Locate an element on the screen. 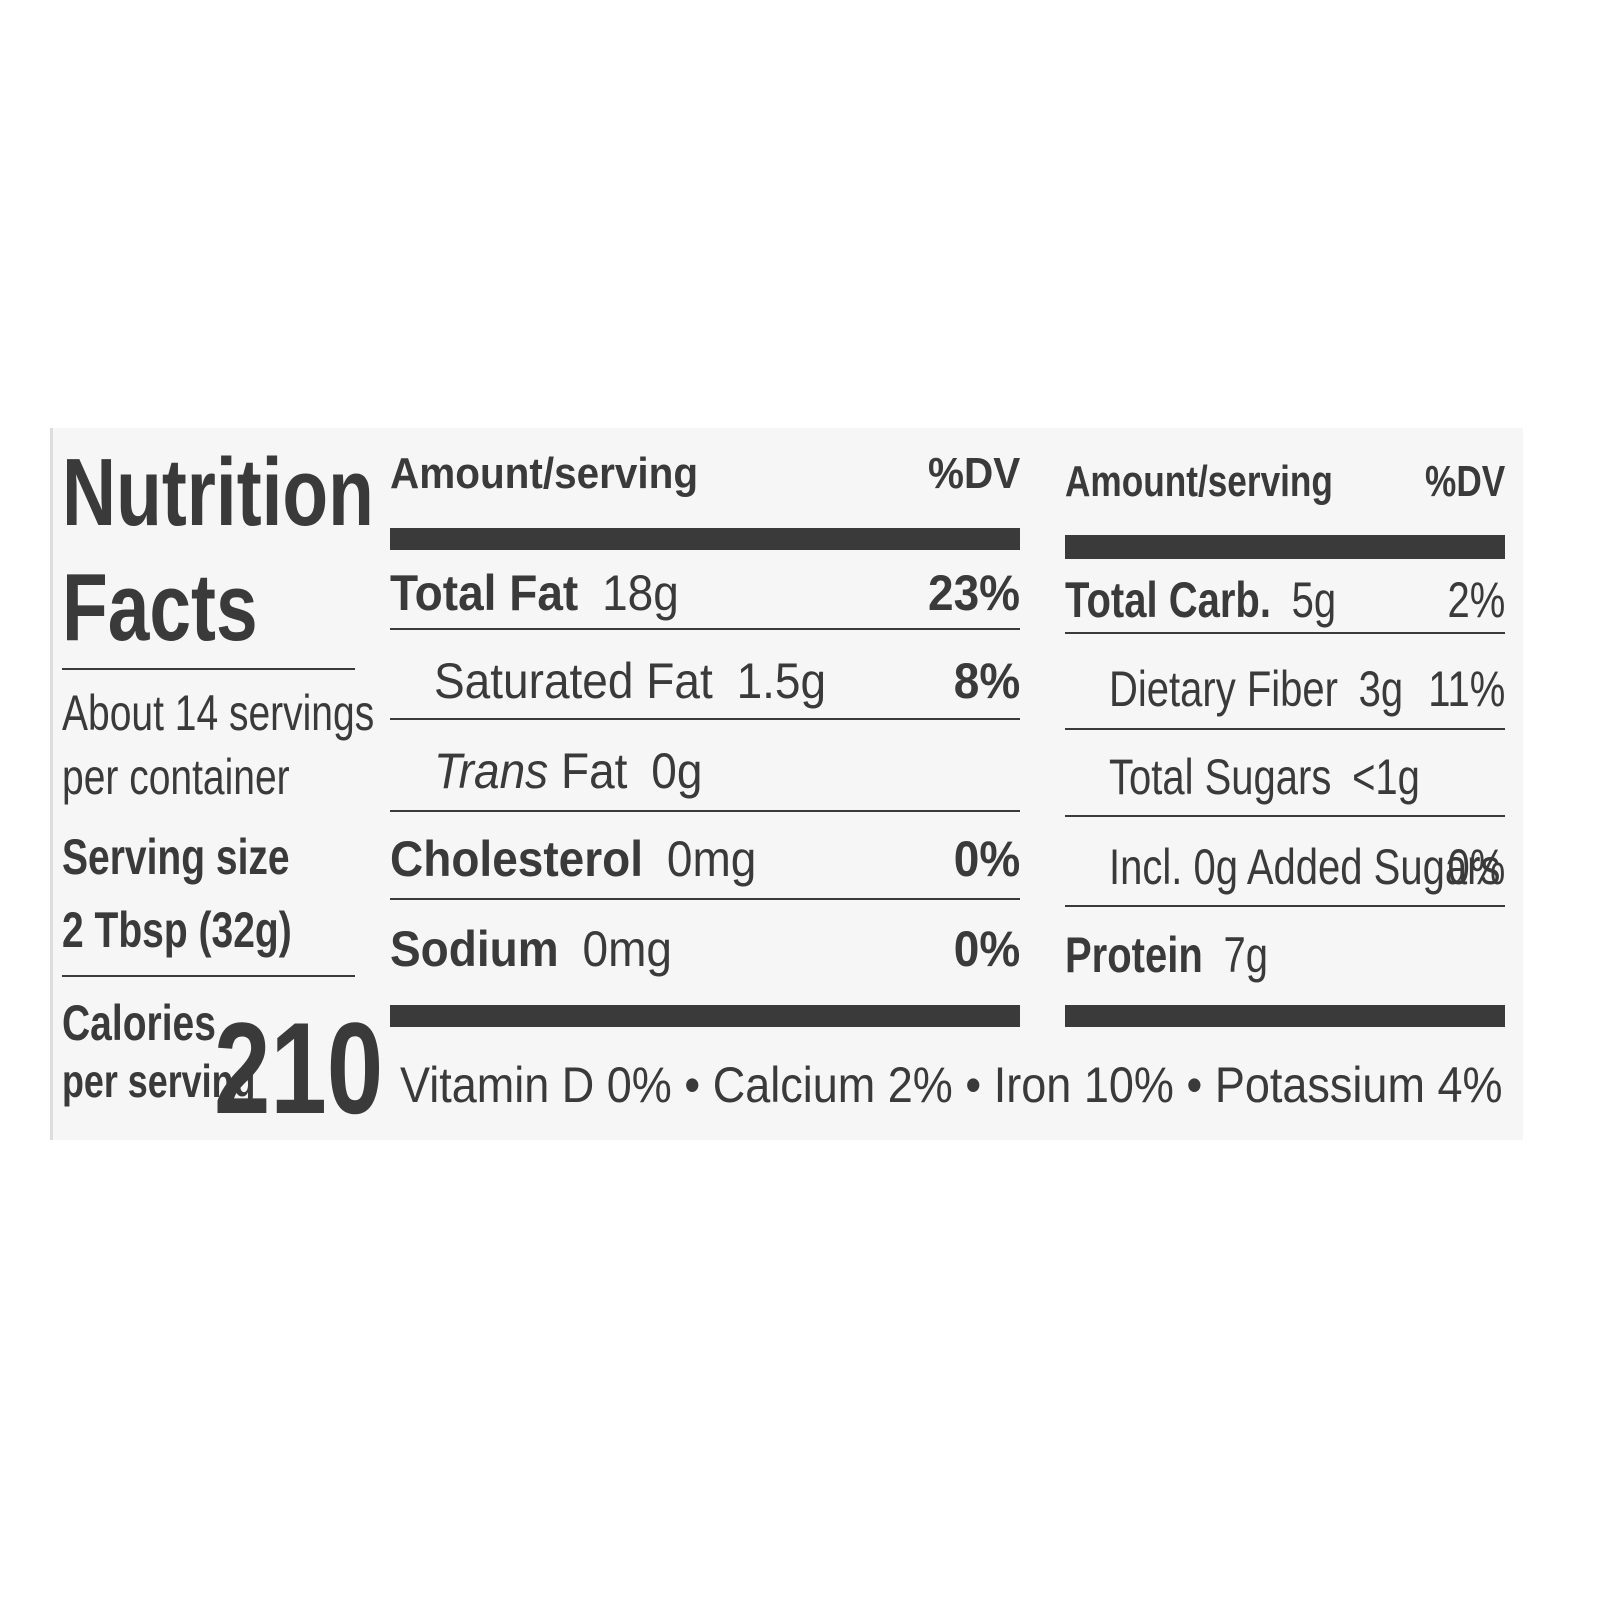 This screenshot has height=1600, width=1600. nutrient-label: Total Sugars is located at coordinates (1220, 777).